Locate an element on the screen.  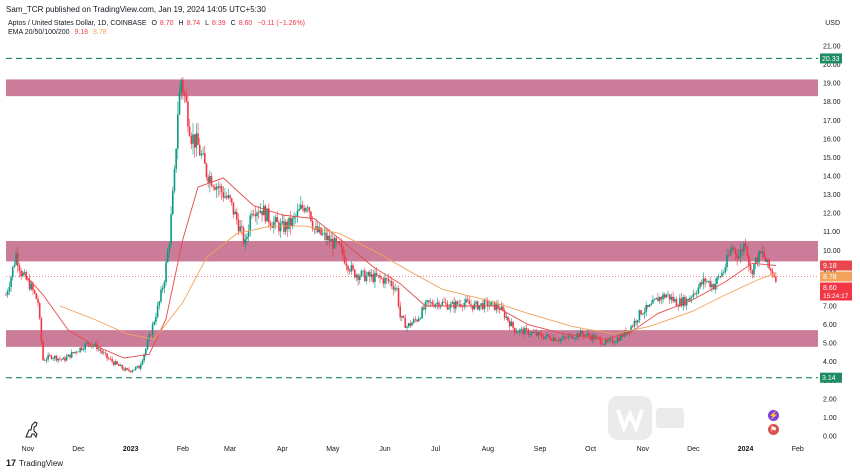
y-tick-label: 18.00 is located at coordinates (832, 102).